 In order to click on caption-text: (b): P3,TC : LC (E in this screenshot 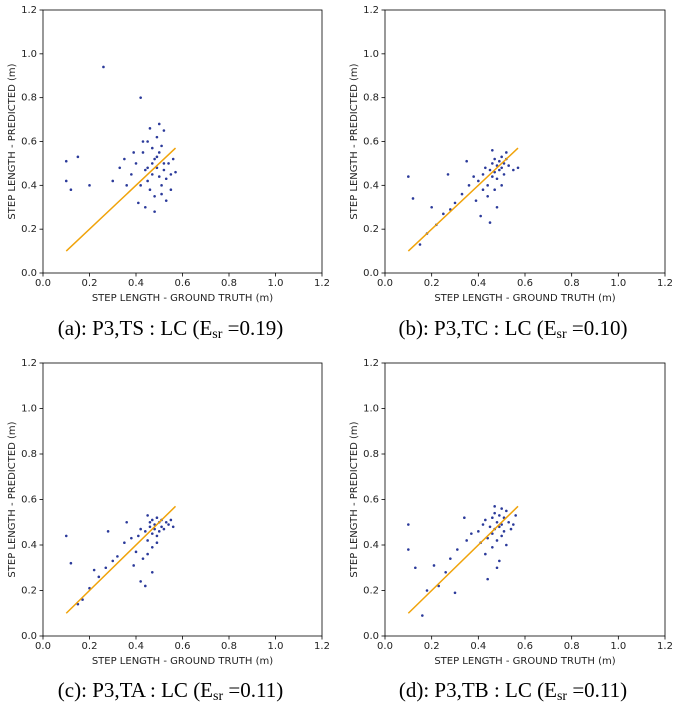, I will do `click(477, 328)`.